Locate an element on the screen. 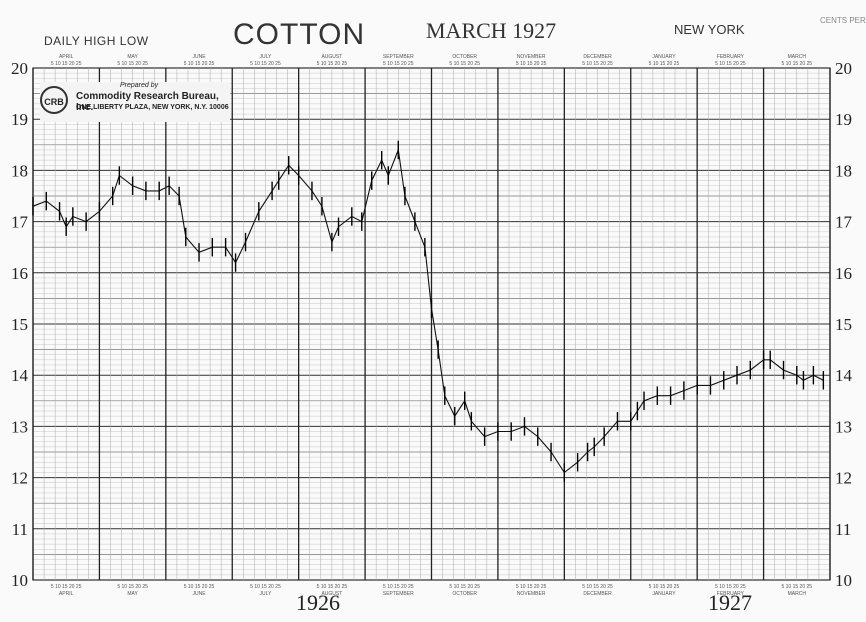  month-label-bottom: AUGUST is located at coordinates (331, 594).